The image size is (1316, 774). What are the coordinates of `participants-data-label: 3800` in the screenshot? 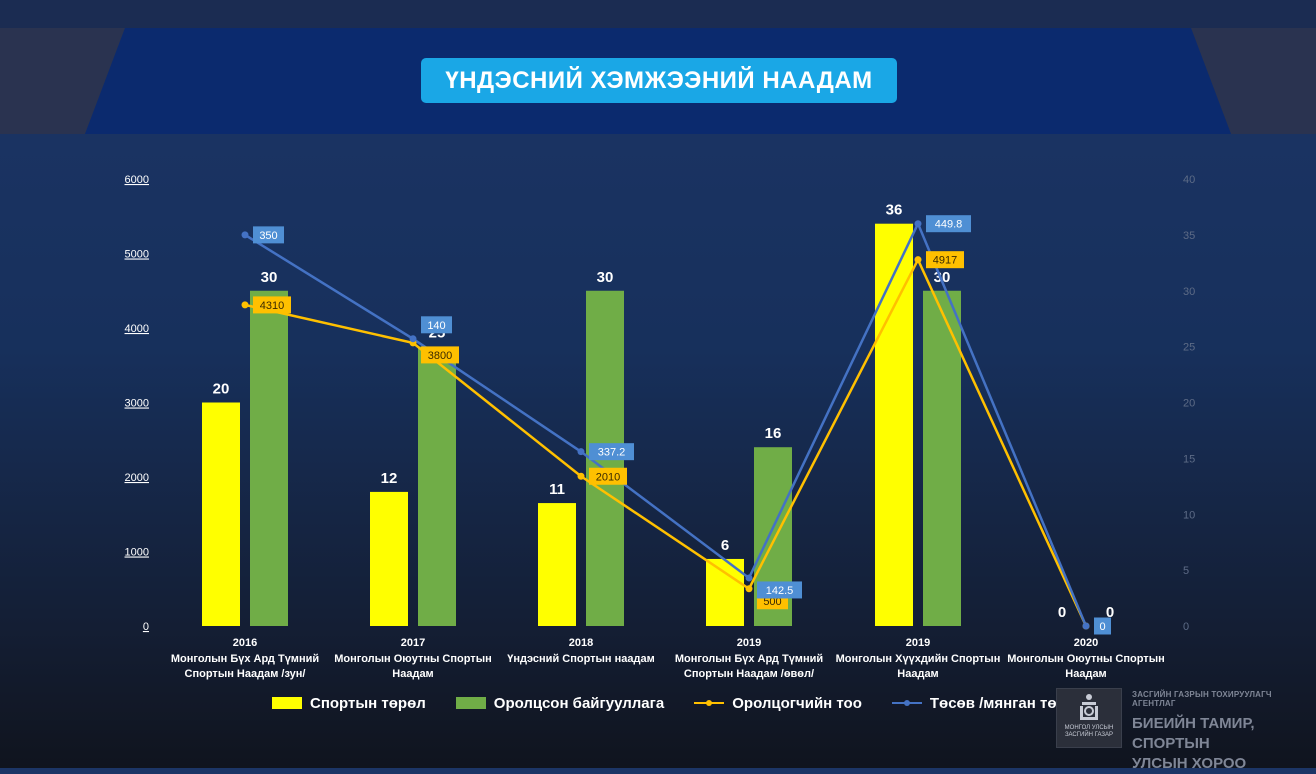 It's located at (440, 356).